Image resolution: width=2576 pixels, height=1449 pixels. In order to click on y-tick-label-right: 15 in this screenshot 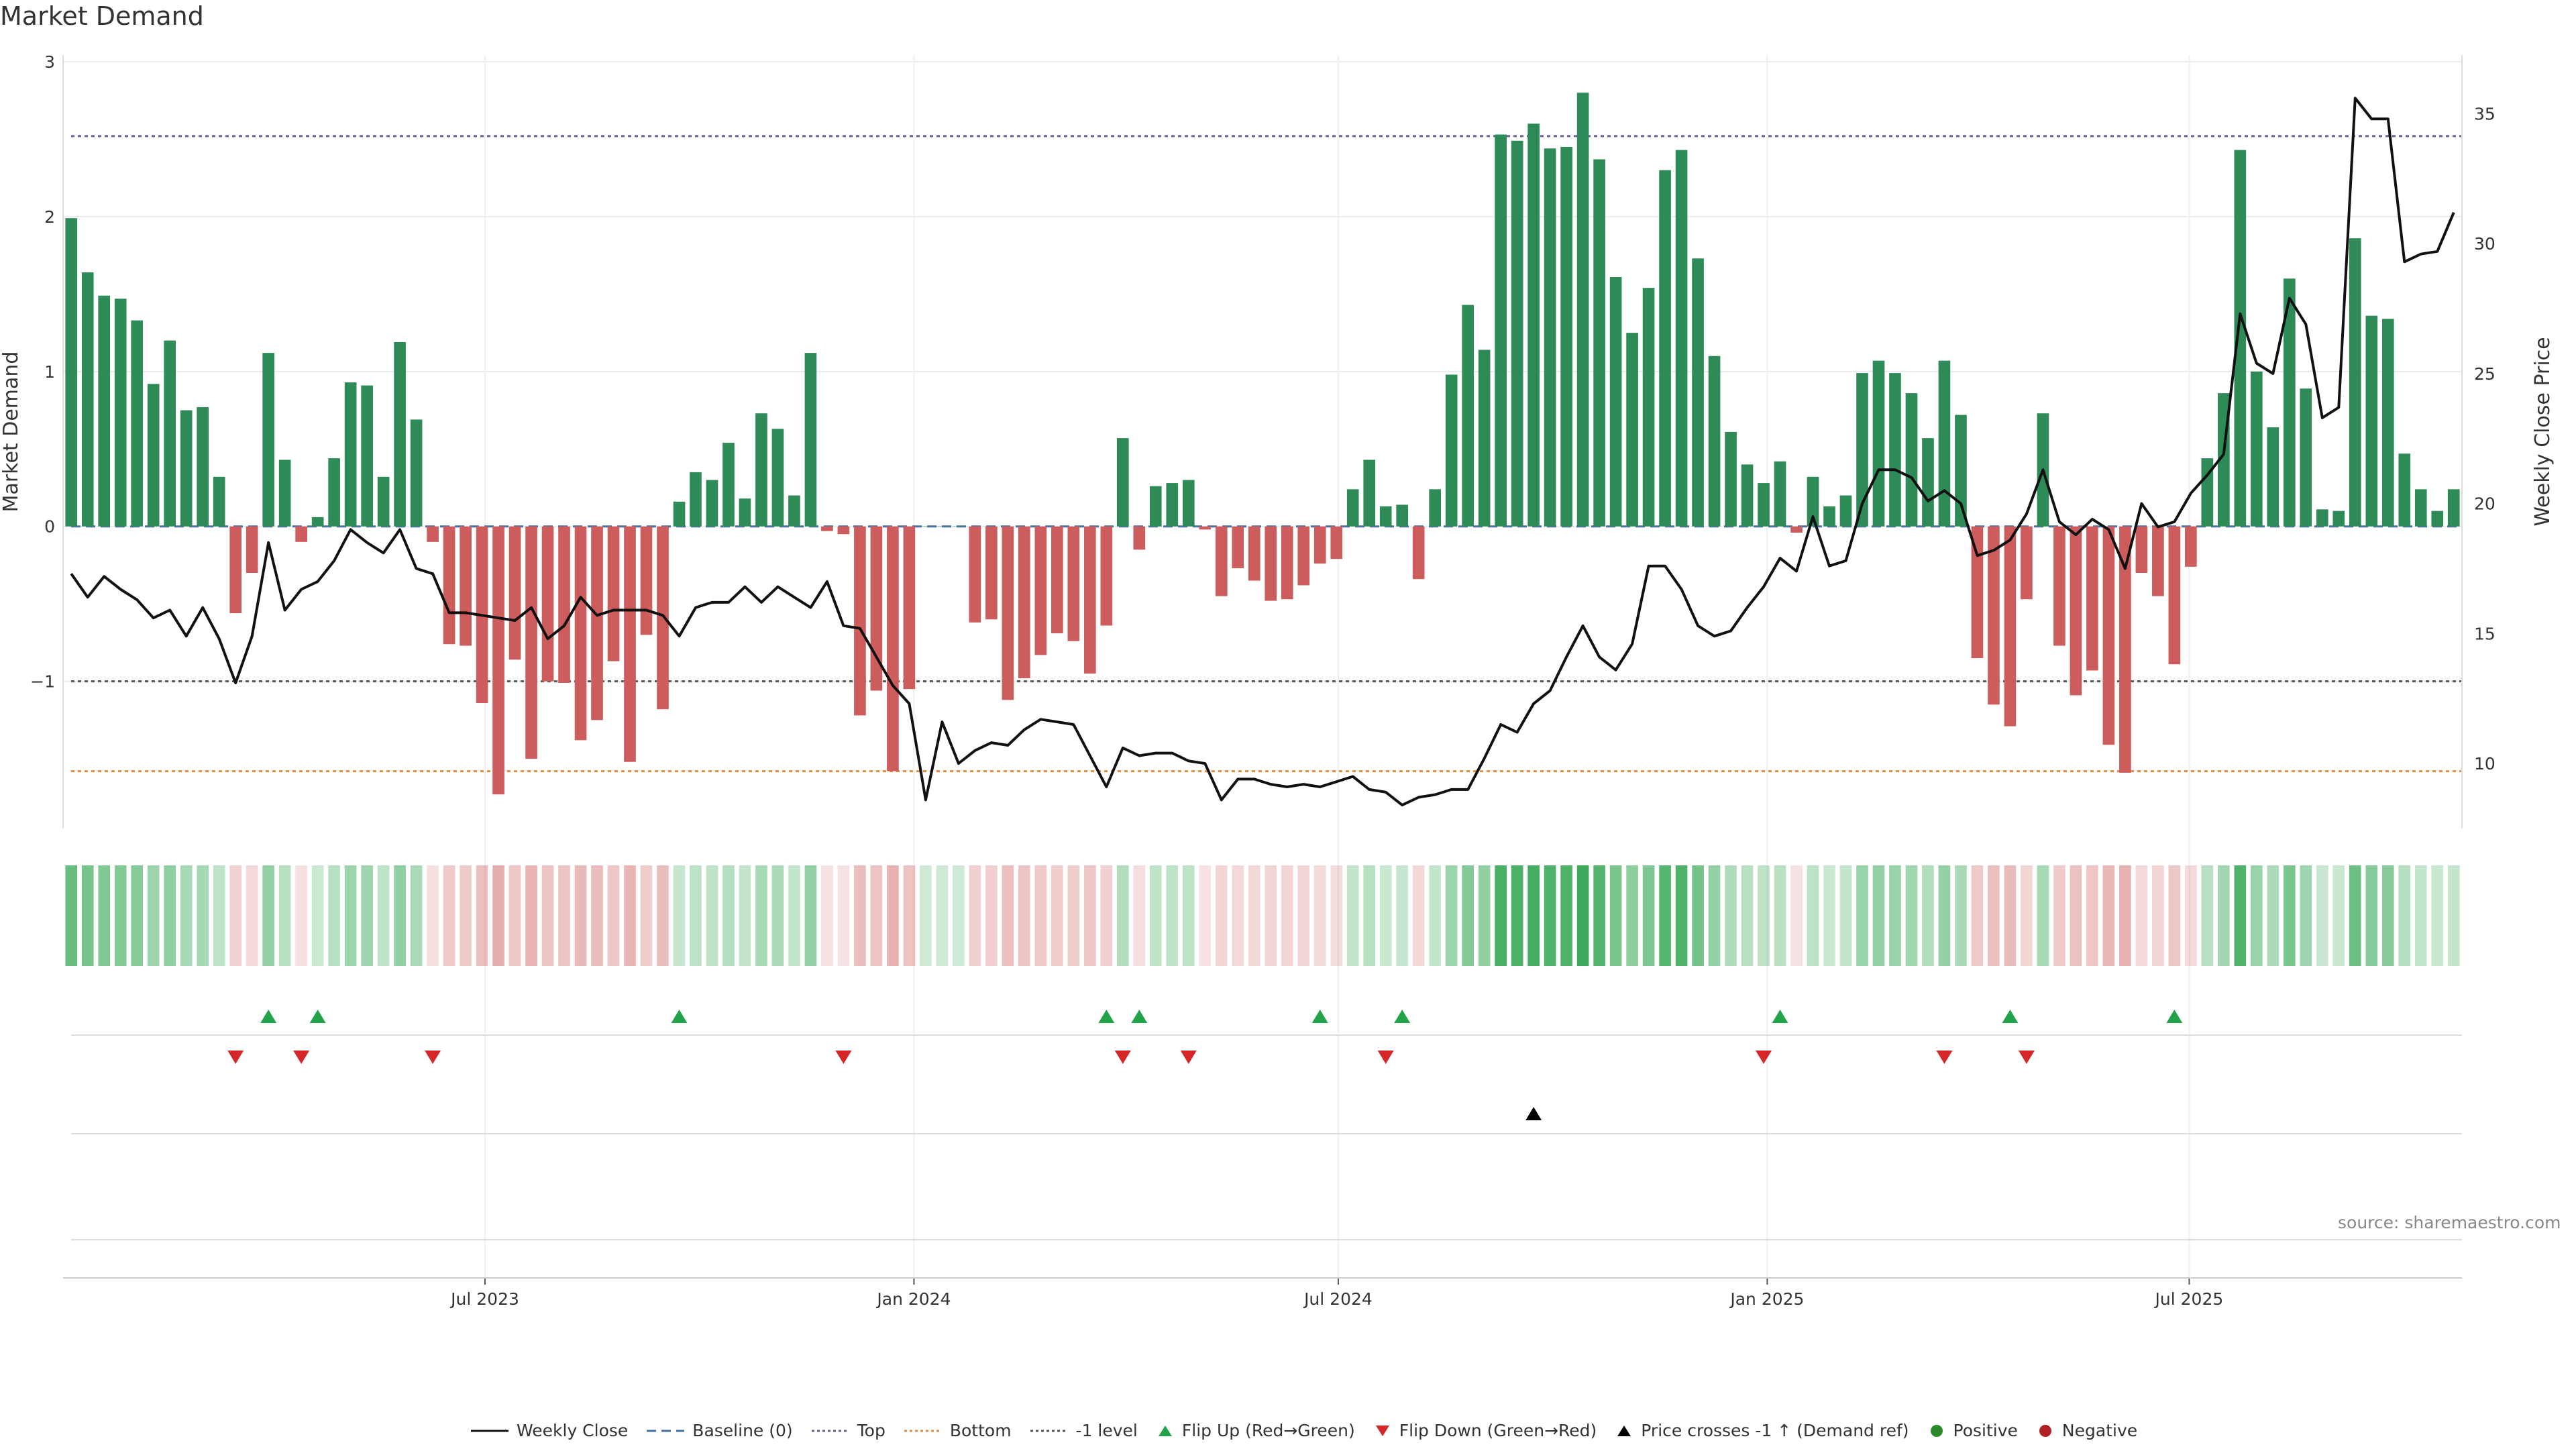, I will do `click(2485, 633)`.